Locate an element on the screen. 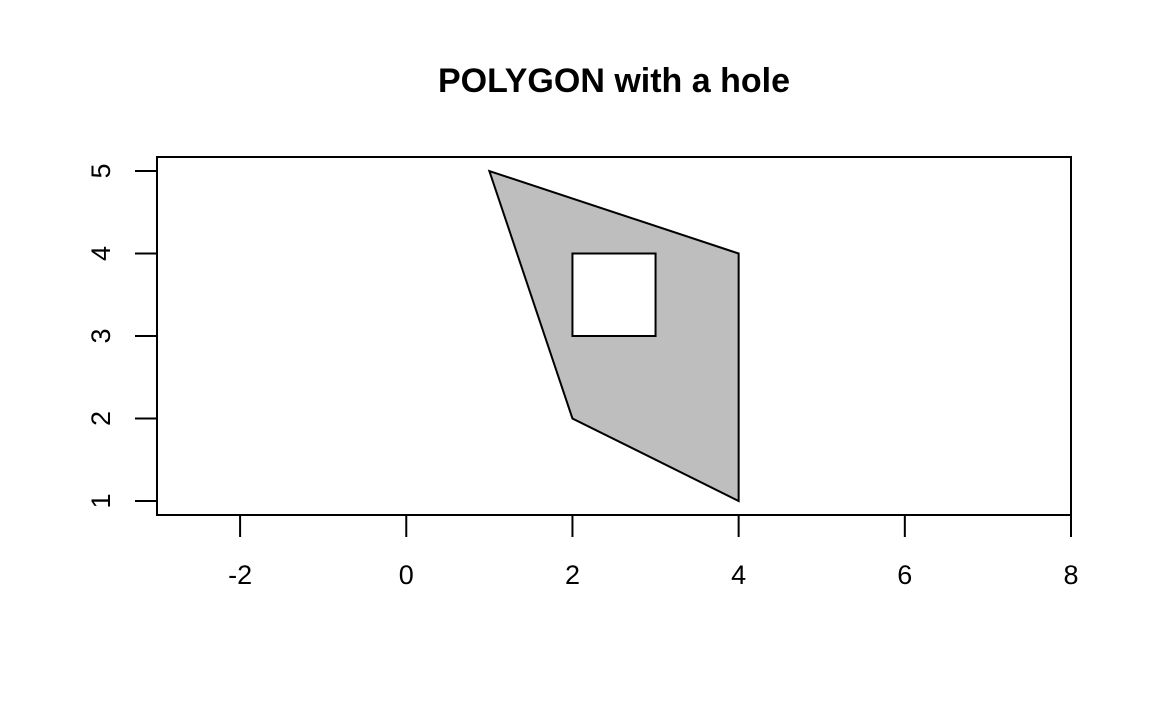 The height and width of the screenshot is (711, 1152). x-tick-label: 2 is located at coordinates (572, 575).